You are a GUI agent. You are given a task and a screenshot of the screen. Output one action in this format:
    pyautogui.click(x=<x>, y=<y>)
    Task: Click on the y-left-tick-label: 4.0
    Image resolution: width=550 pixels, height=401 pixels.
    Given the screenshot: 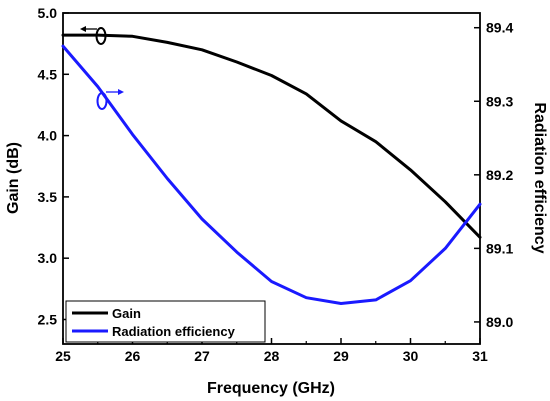 What is the action you would take?
    pyautogui.click(x=48, y=136)
    